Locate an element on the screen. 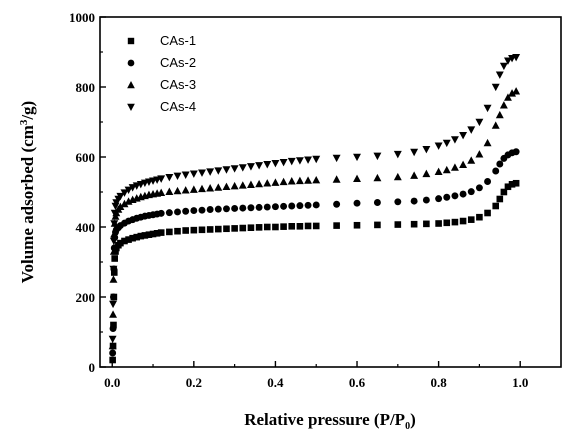  x-axis-title: Relative pressure (P/P0) is located at coordinates (330, 421).